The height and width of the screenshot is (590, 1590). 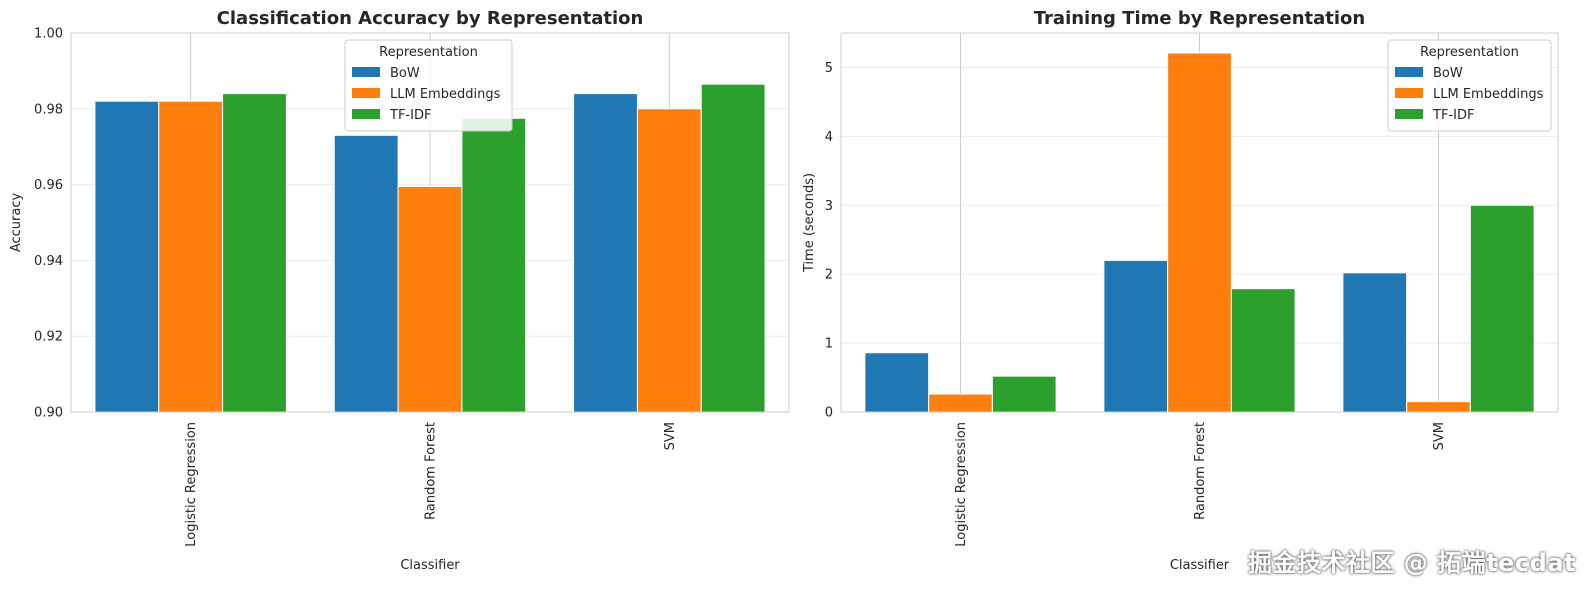 What do you see at coordinates (829, 344) in the screenshot?
I see `y-tick-label: 1` at bounding box center [829, 344].